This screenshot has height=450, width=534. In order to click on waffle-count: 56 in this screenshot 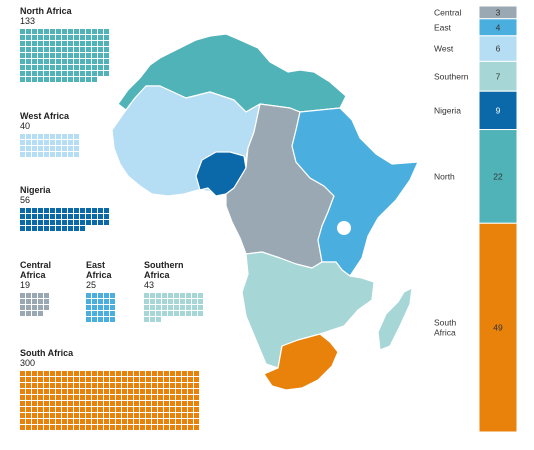, I will do `click(25, 200)`.